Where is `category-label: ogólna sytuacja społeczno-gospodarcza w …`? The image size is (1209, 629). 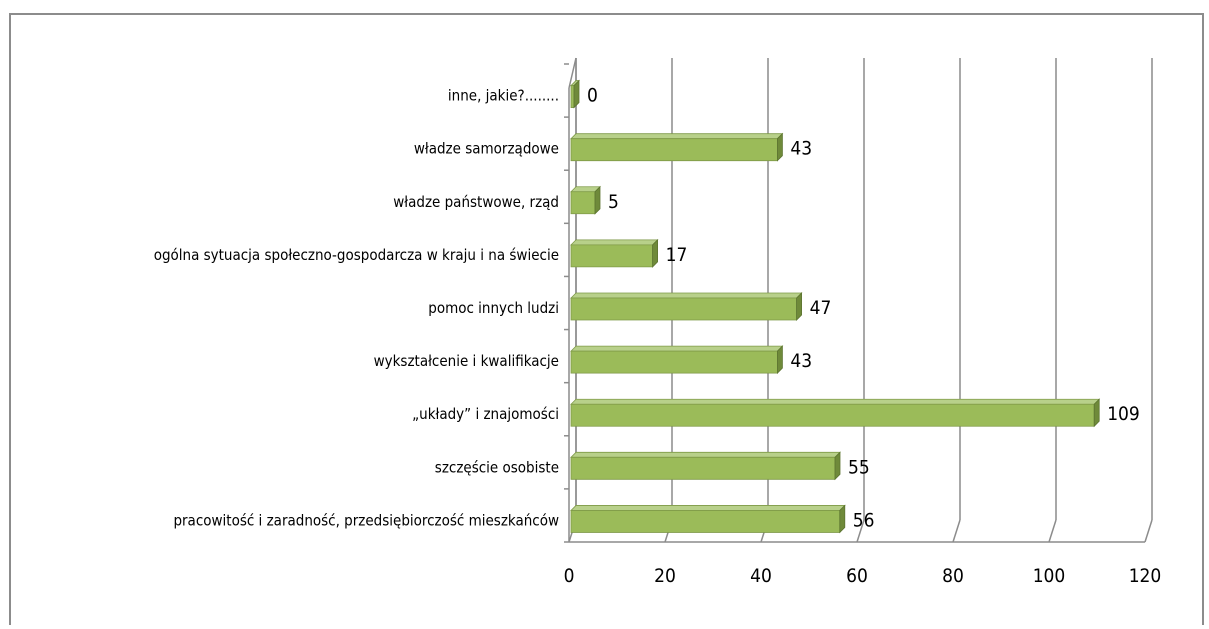
category-label: ogólna sytuacja społeczno-gospodarcza w … is located at coordinates (356, 255).